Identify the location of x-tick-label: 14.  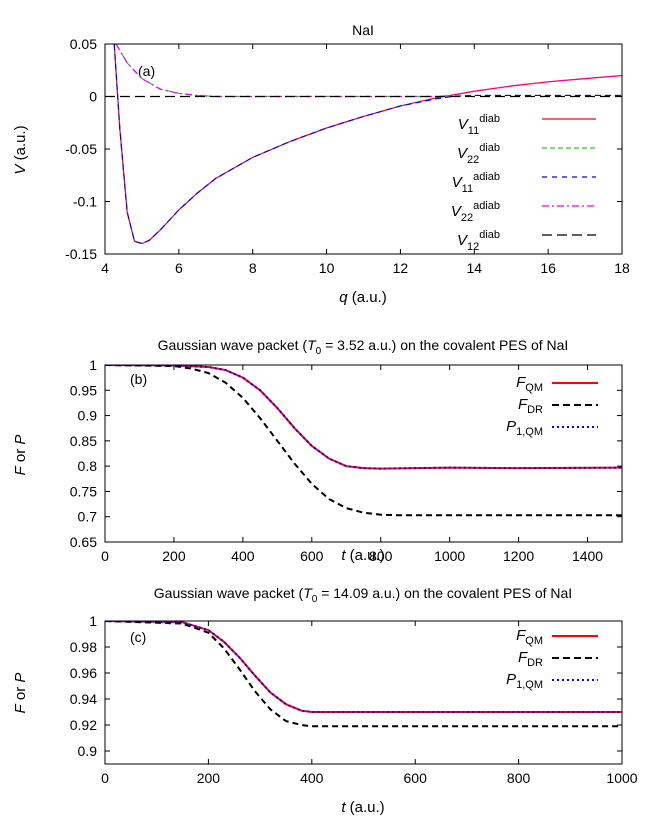
(474, 268).